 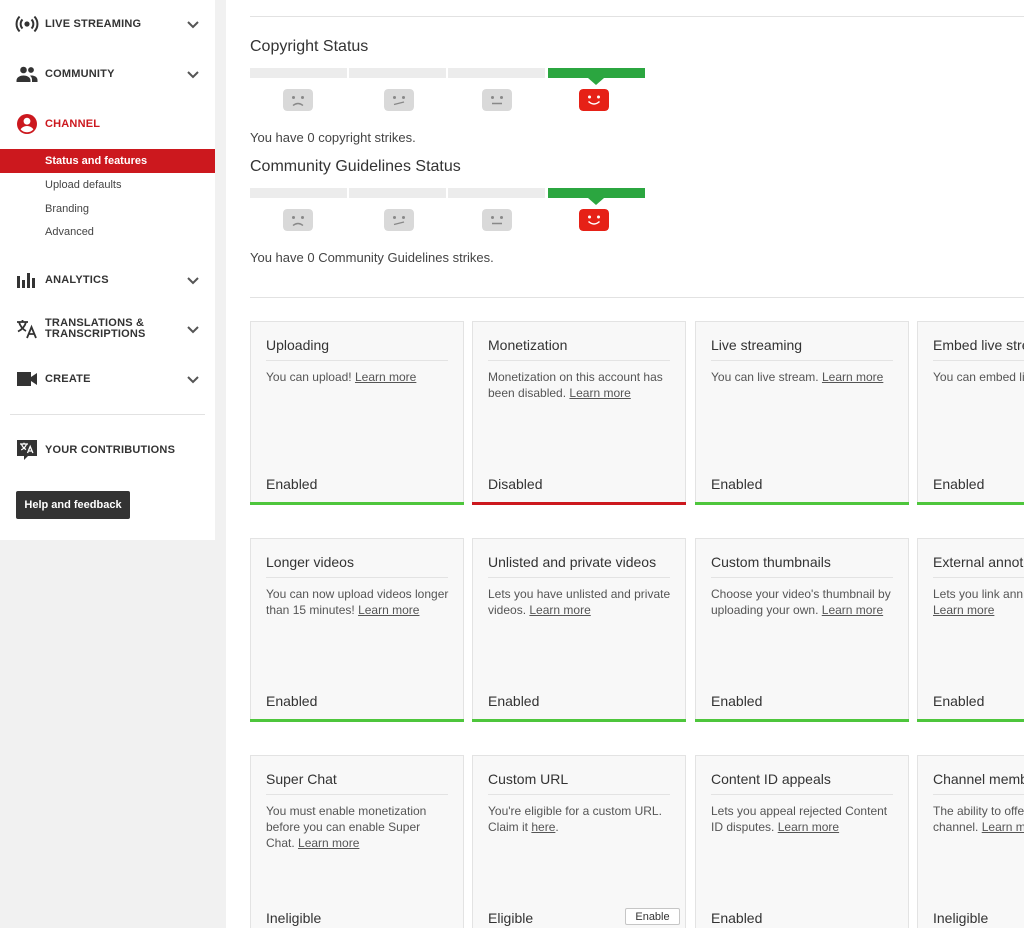 I want to click on feature-card-description: You can upload! Learn more, so click(x=359, y=377).